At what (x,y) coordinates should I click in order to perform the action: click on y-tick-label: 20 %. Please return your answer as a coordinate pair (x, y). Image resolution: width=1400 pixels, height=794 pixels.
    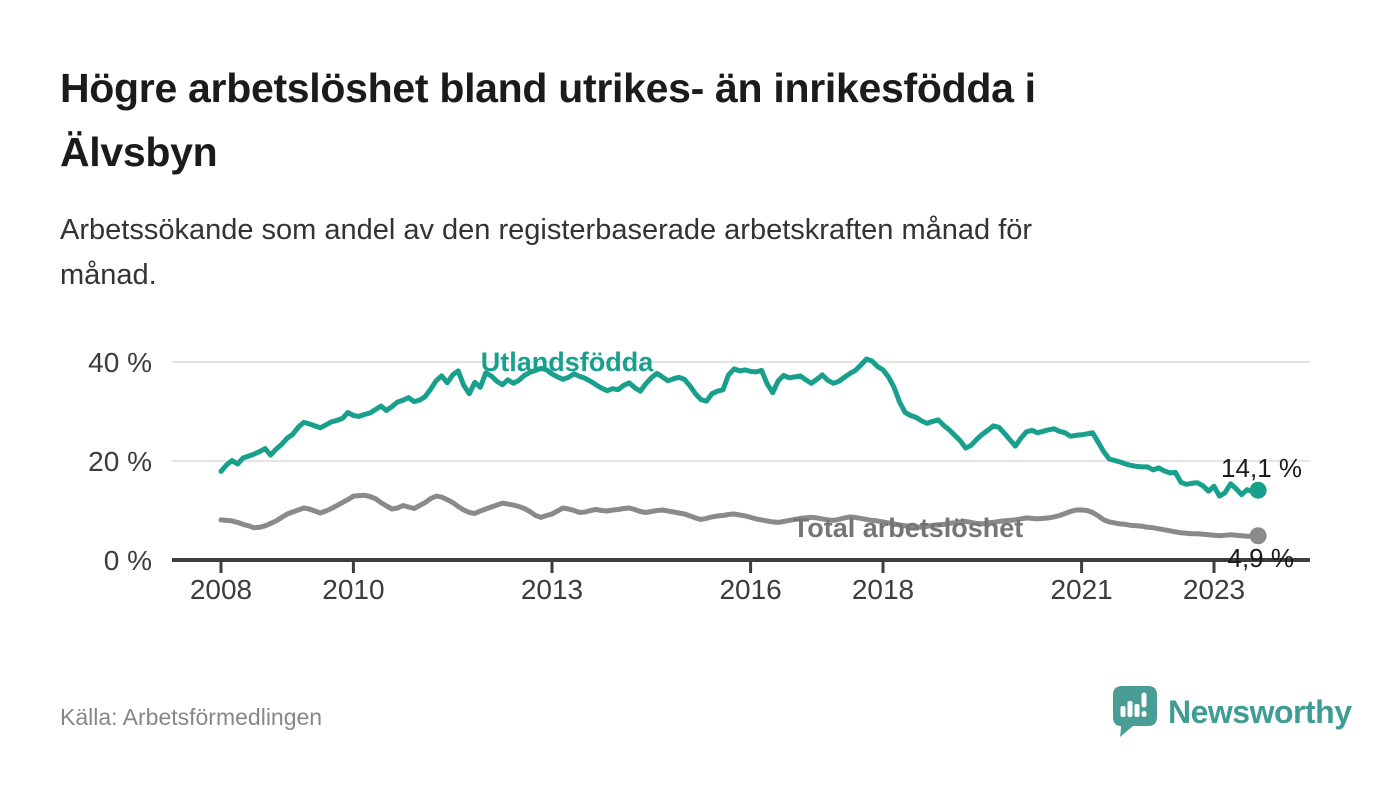
    Looking at the image, I should click on (120, 461).